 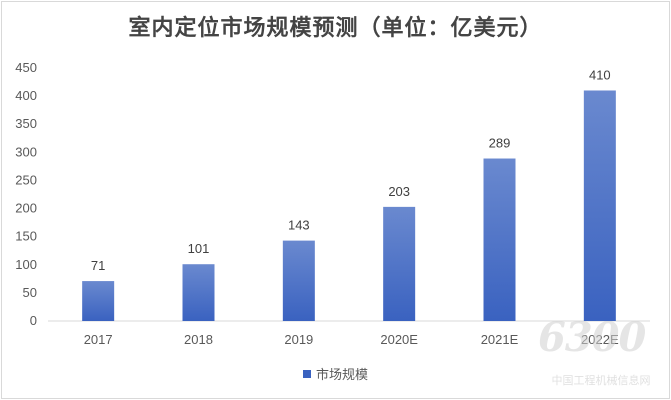 I want to click on y-tick-label: 400, so click(x=26, y=95).